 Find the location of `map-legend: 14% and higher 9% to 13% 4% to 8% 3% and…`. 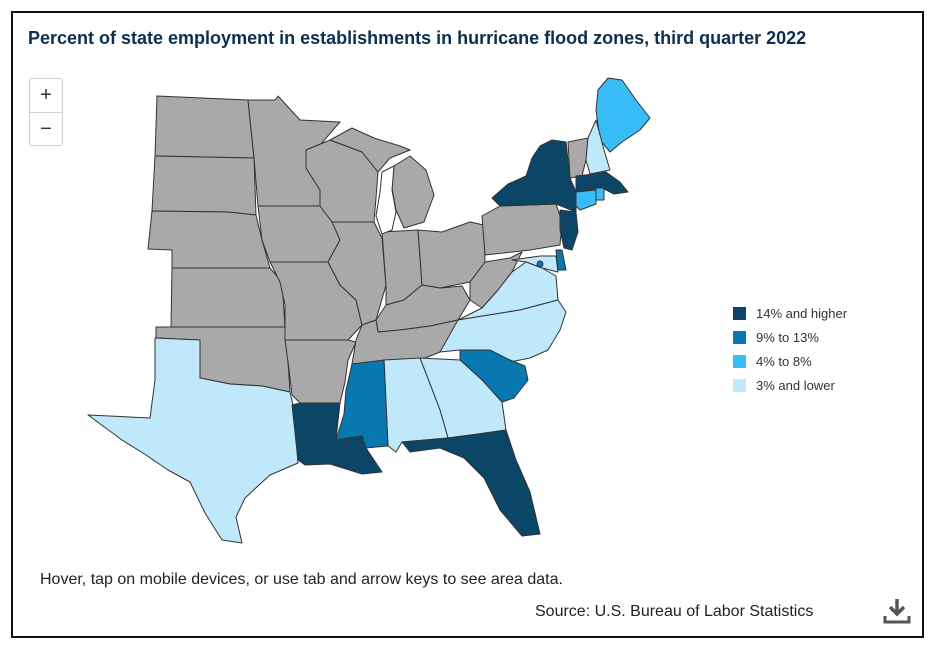

map-legend: 14% and higher 9% to 13% 4% to 8% 3% and… is located at coordinates (790, 349).